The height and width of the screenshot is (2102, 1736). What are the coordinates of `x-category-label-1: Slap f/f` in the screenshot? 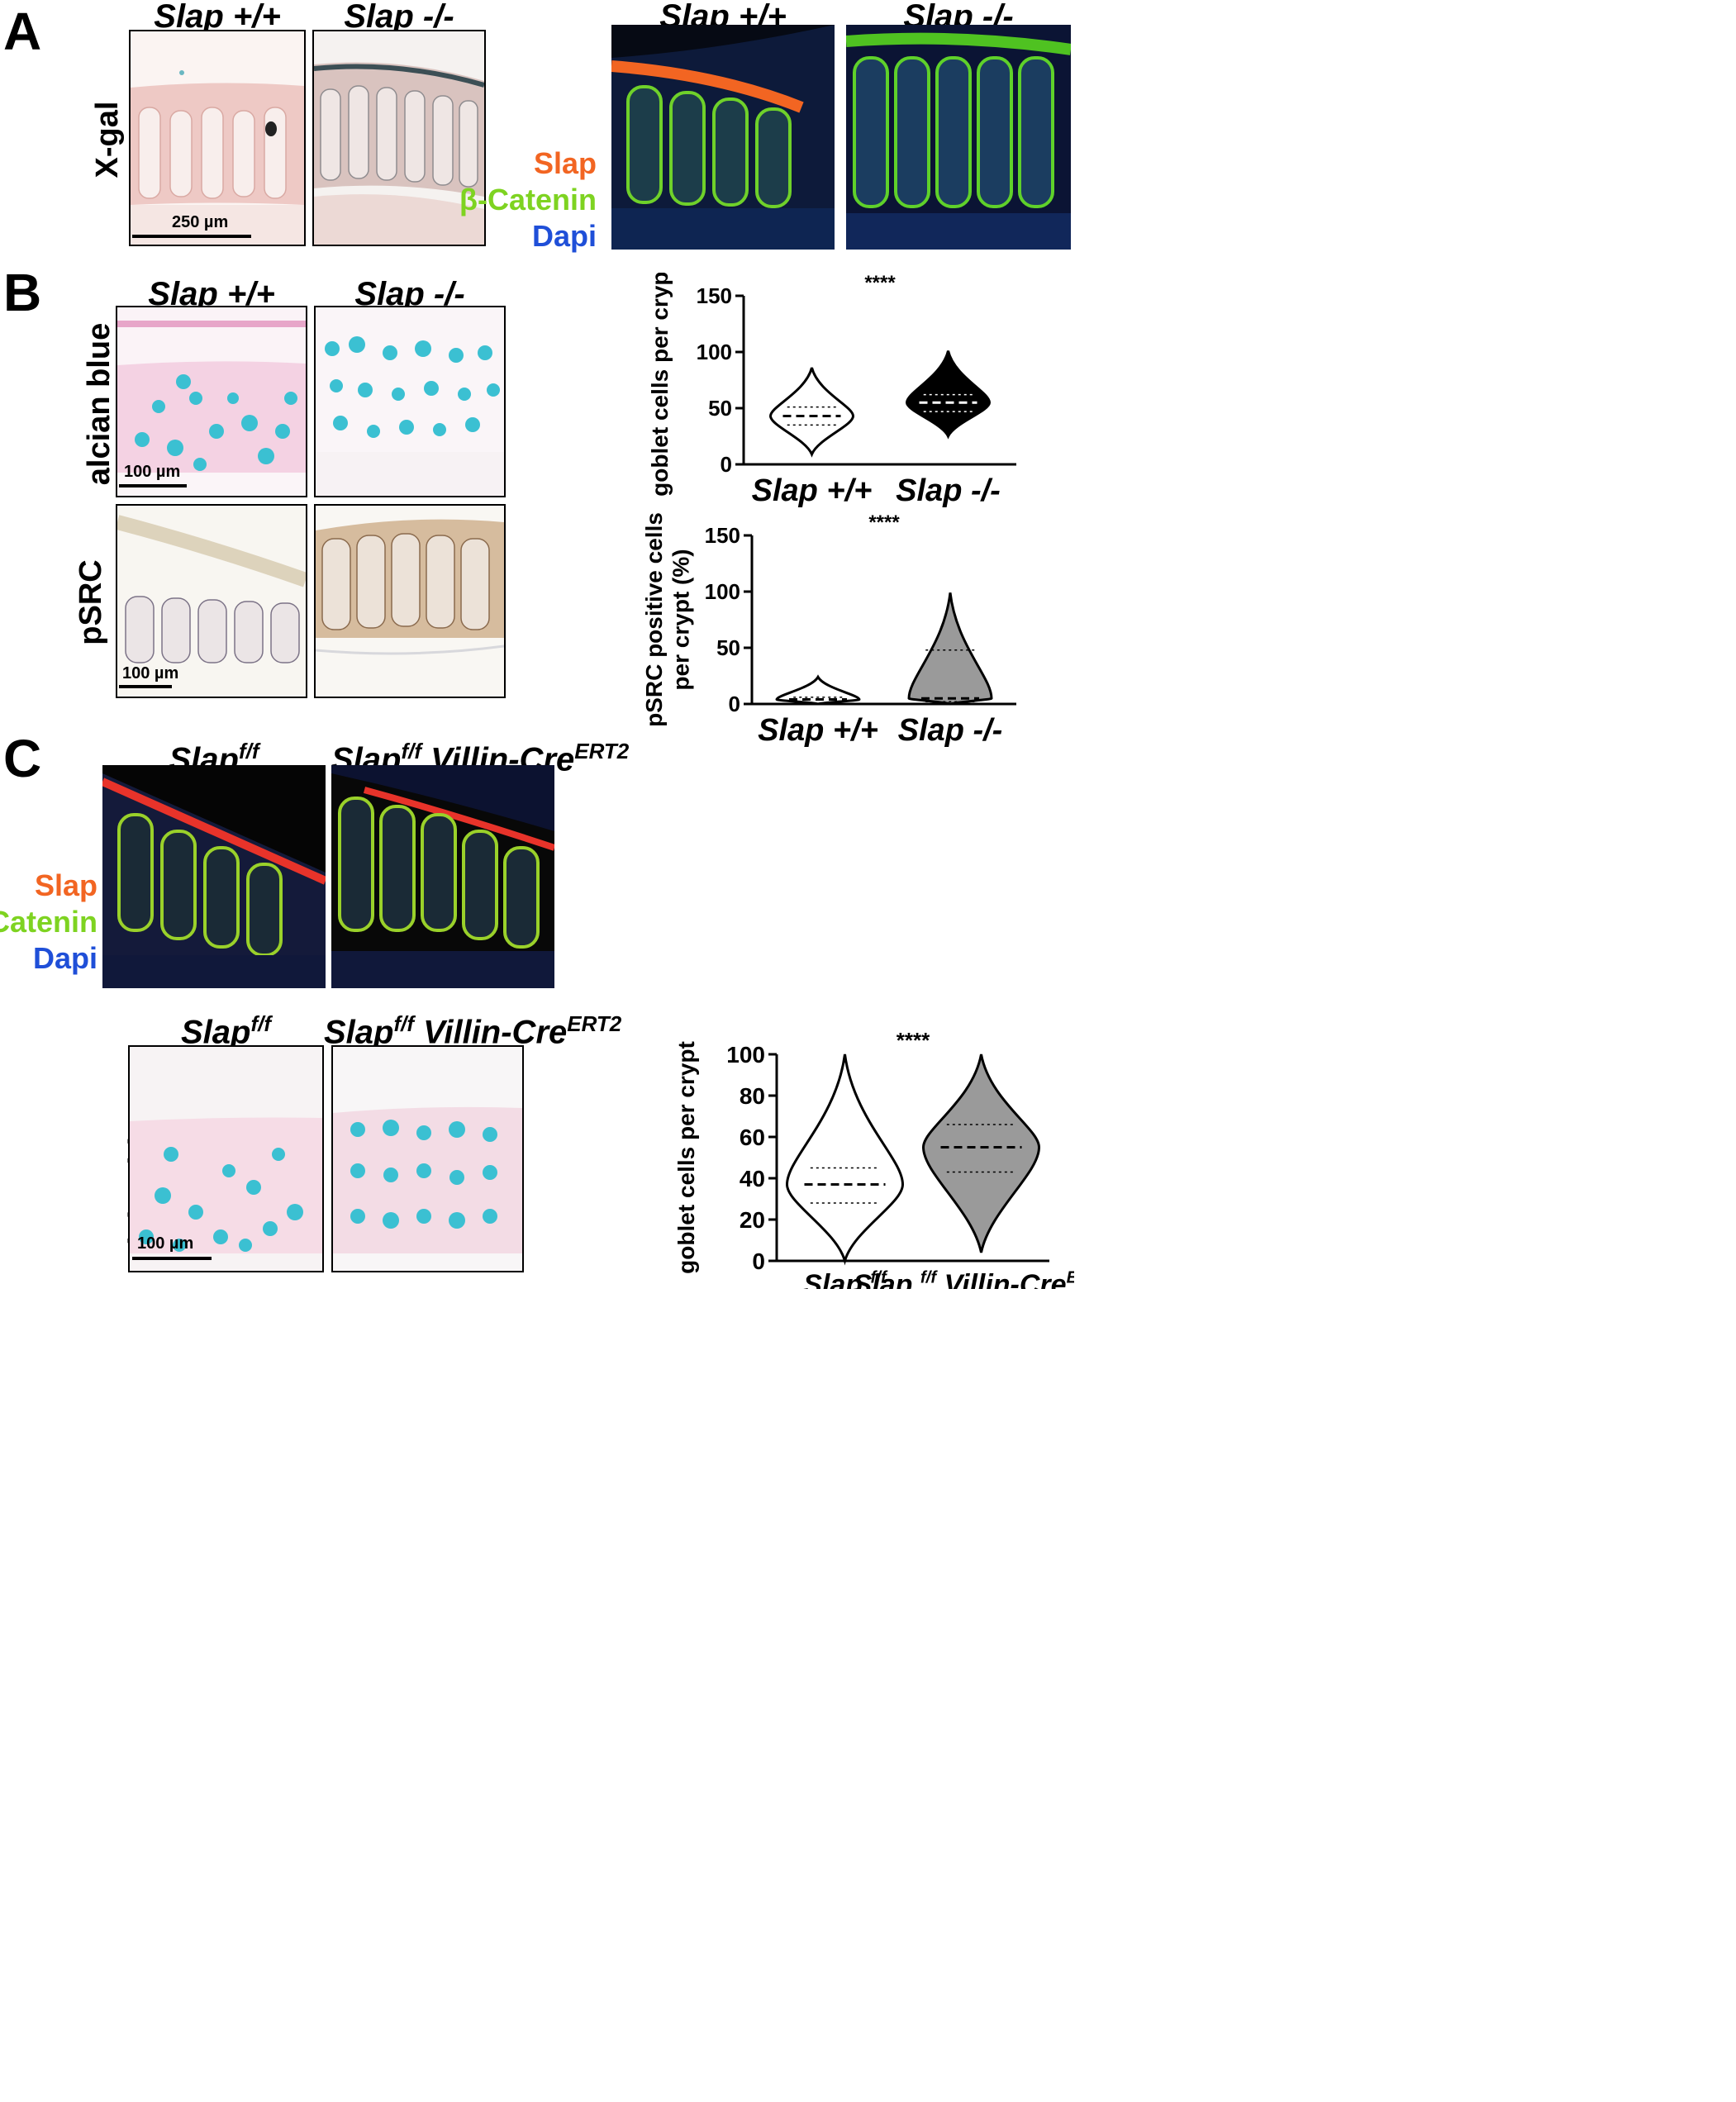 It's located at (845, 1278).